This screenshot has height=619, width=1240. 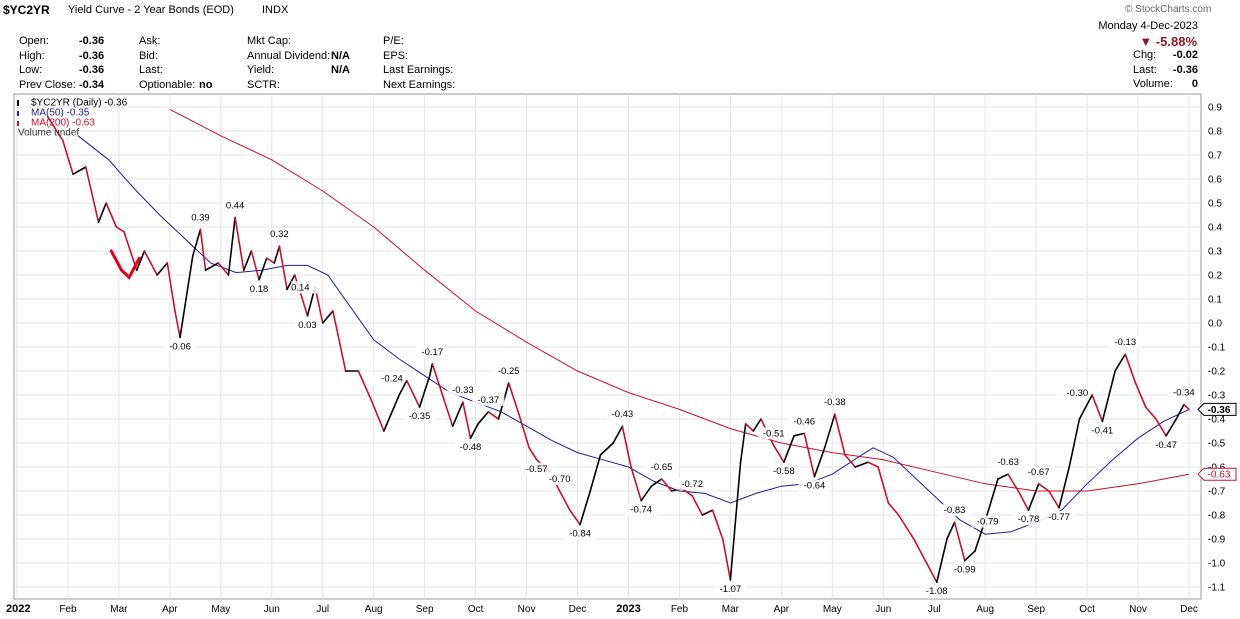 I want to click on y-tick-label: 0.2, so click(x=1215, y=276).